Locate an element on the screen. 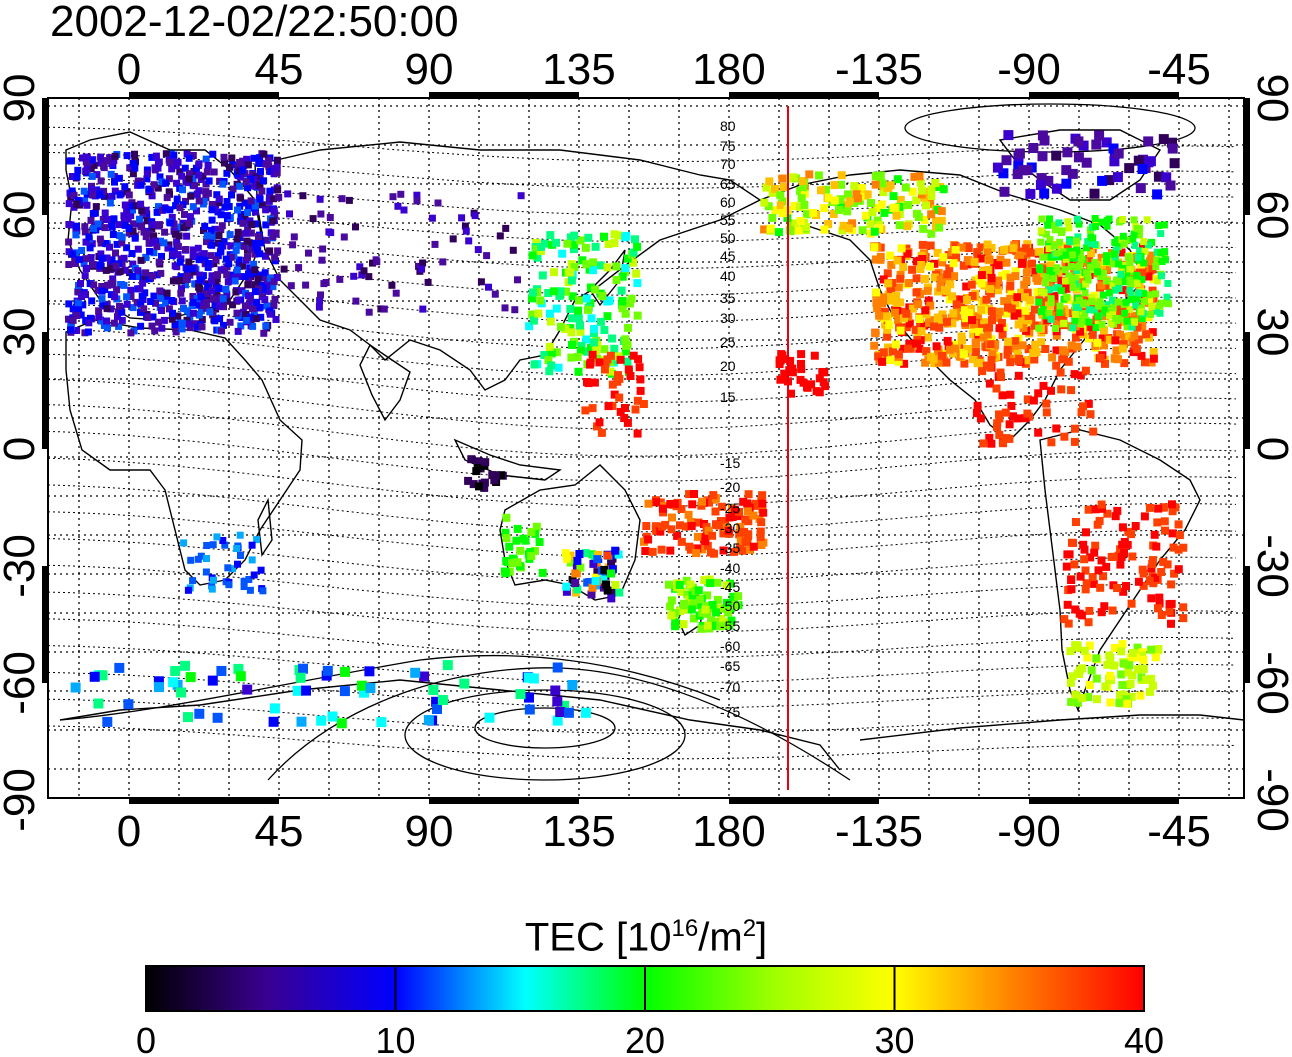  left-lat-label-1: 60 is located at coordinates (22, 215).